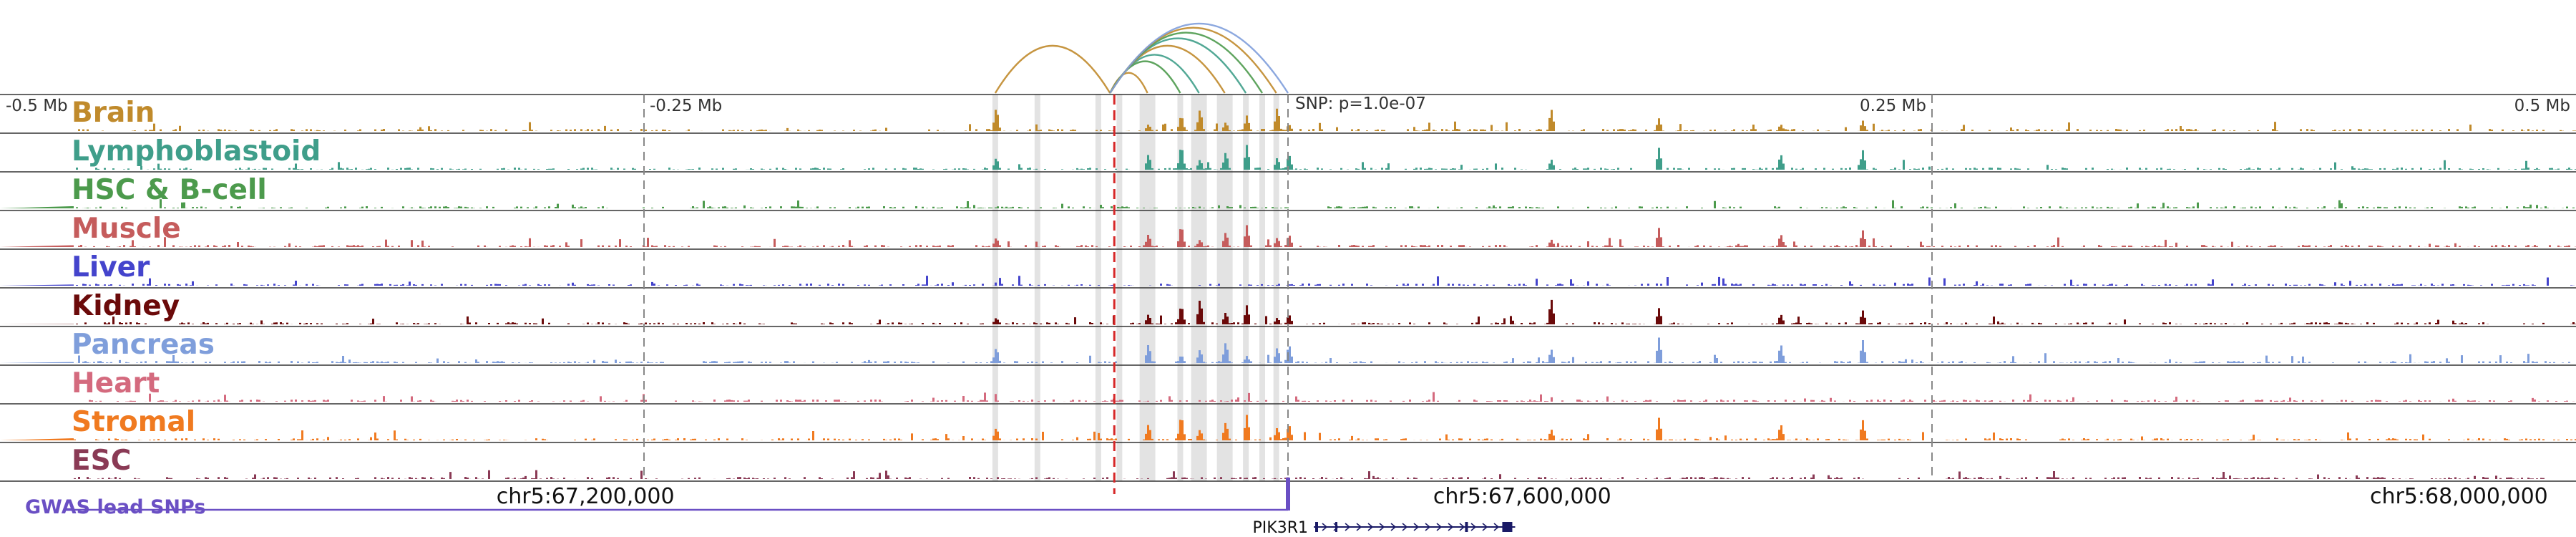 The width and height of the screenshot is (2576, 537). Describe the element at coordinates (115, 507) in the screenshot. I see `gwas-track-label: GWAS lead SNPs` at that location.